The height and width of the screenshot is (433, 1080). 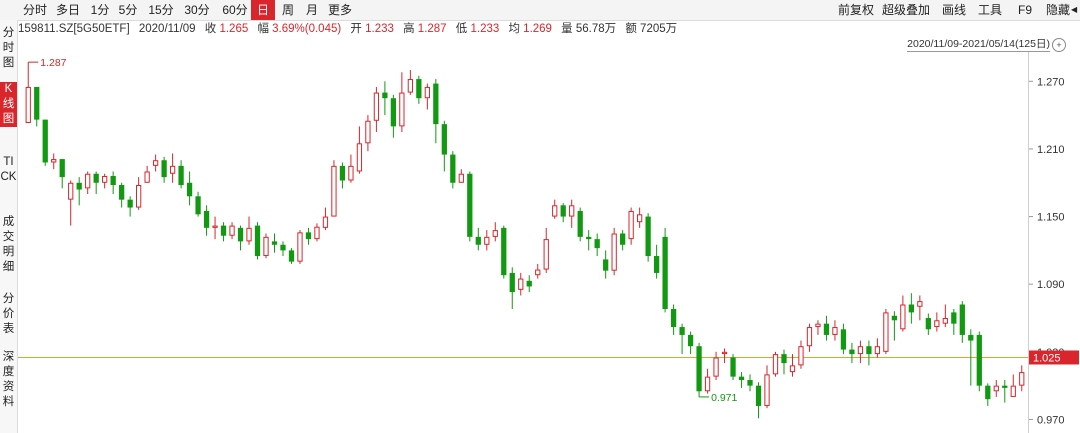 What do you see at coordinates (1058, 10) in the screenshot?
I see `toolbar-button-5: 隐藏` at bounding box center [1058, 10].